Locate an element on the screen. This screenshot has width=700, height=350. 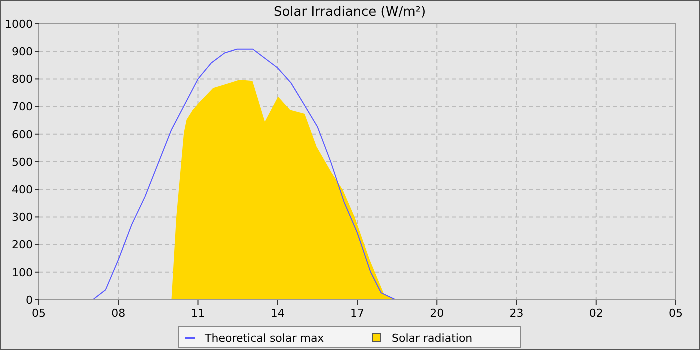
y-tick-label: 200 is located at coordinates (22, 245).